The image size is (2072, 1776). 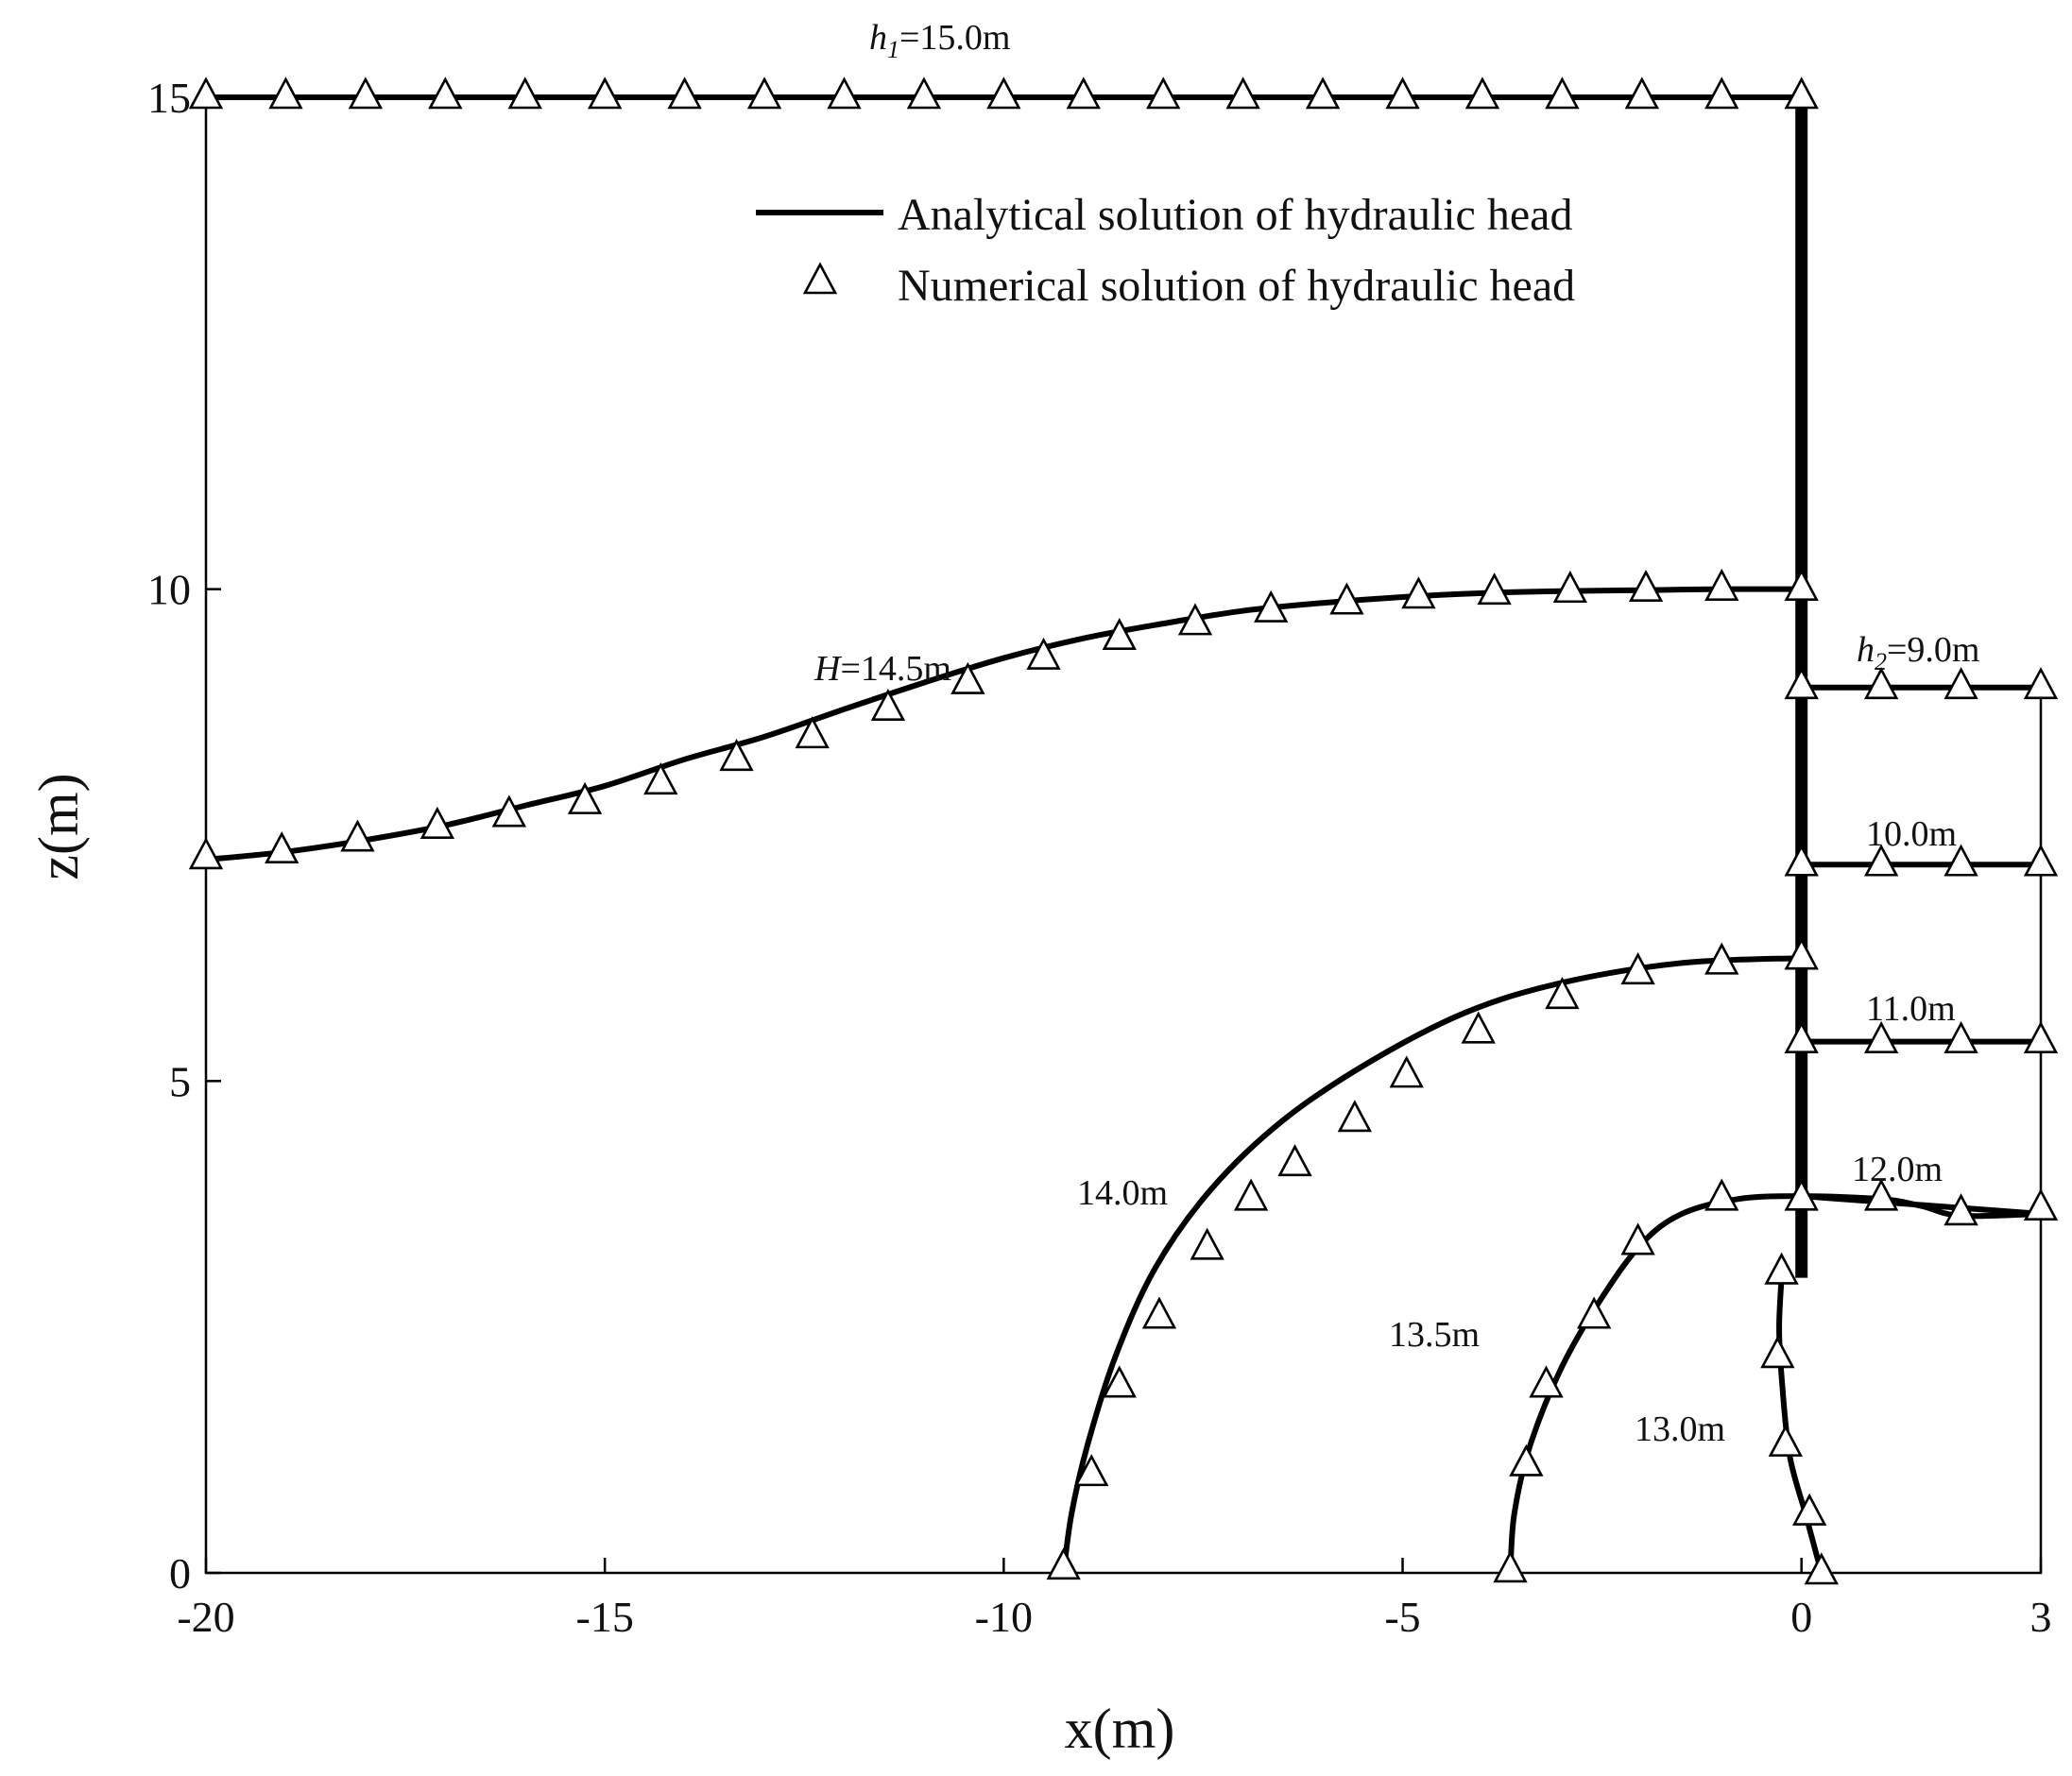 I want to click on x-tick-label: 0, so click(x=1801, y=1617).